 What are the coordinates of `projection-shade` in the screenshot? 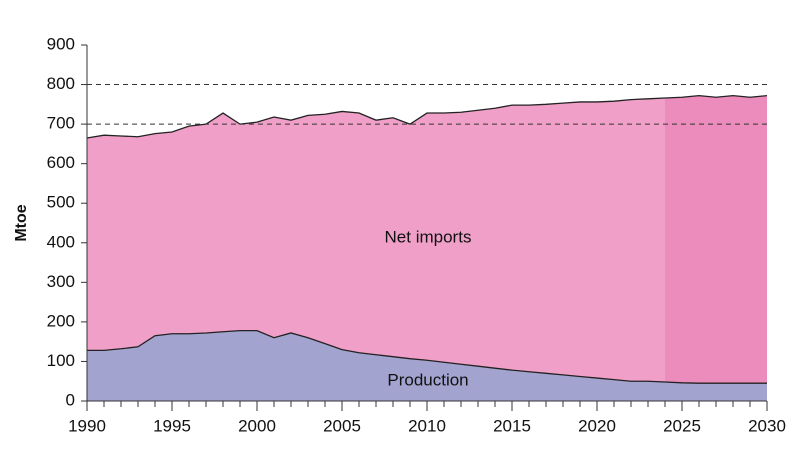 It's located at (716, 239).